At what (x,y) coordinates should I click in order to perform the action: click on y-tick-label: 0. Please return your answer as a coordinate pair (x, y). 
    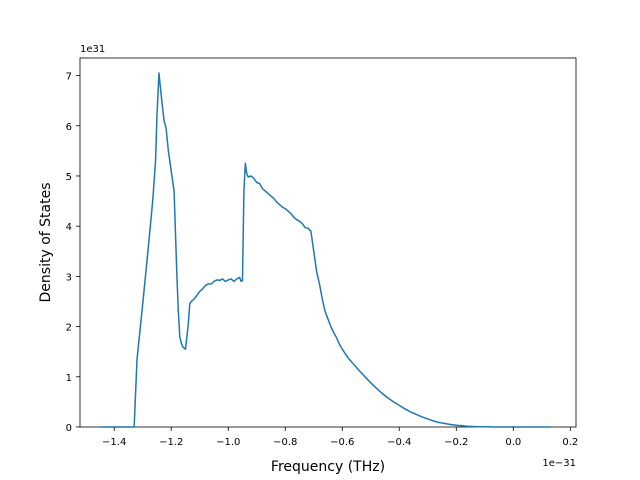
    Looking at the image, I should click on (69, 428).